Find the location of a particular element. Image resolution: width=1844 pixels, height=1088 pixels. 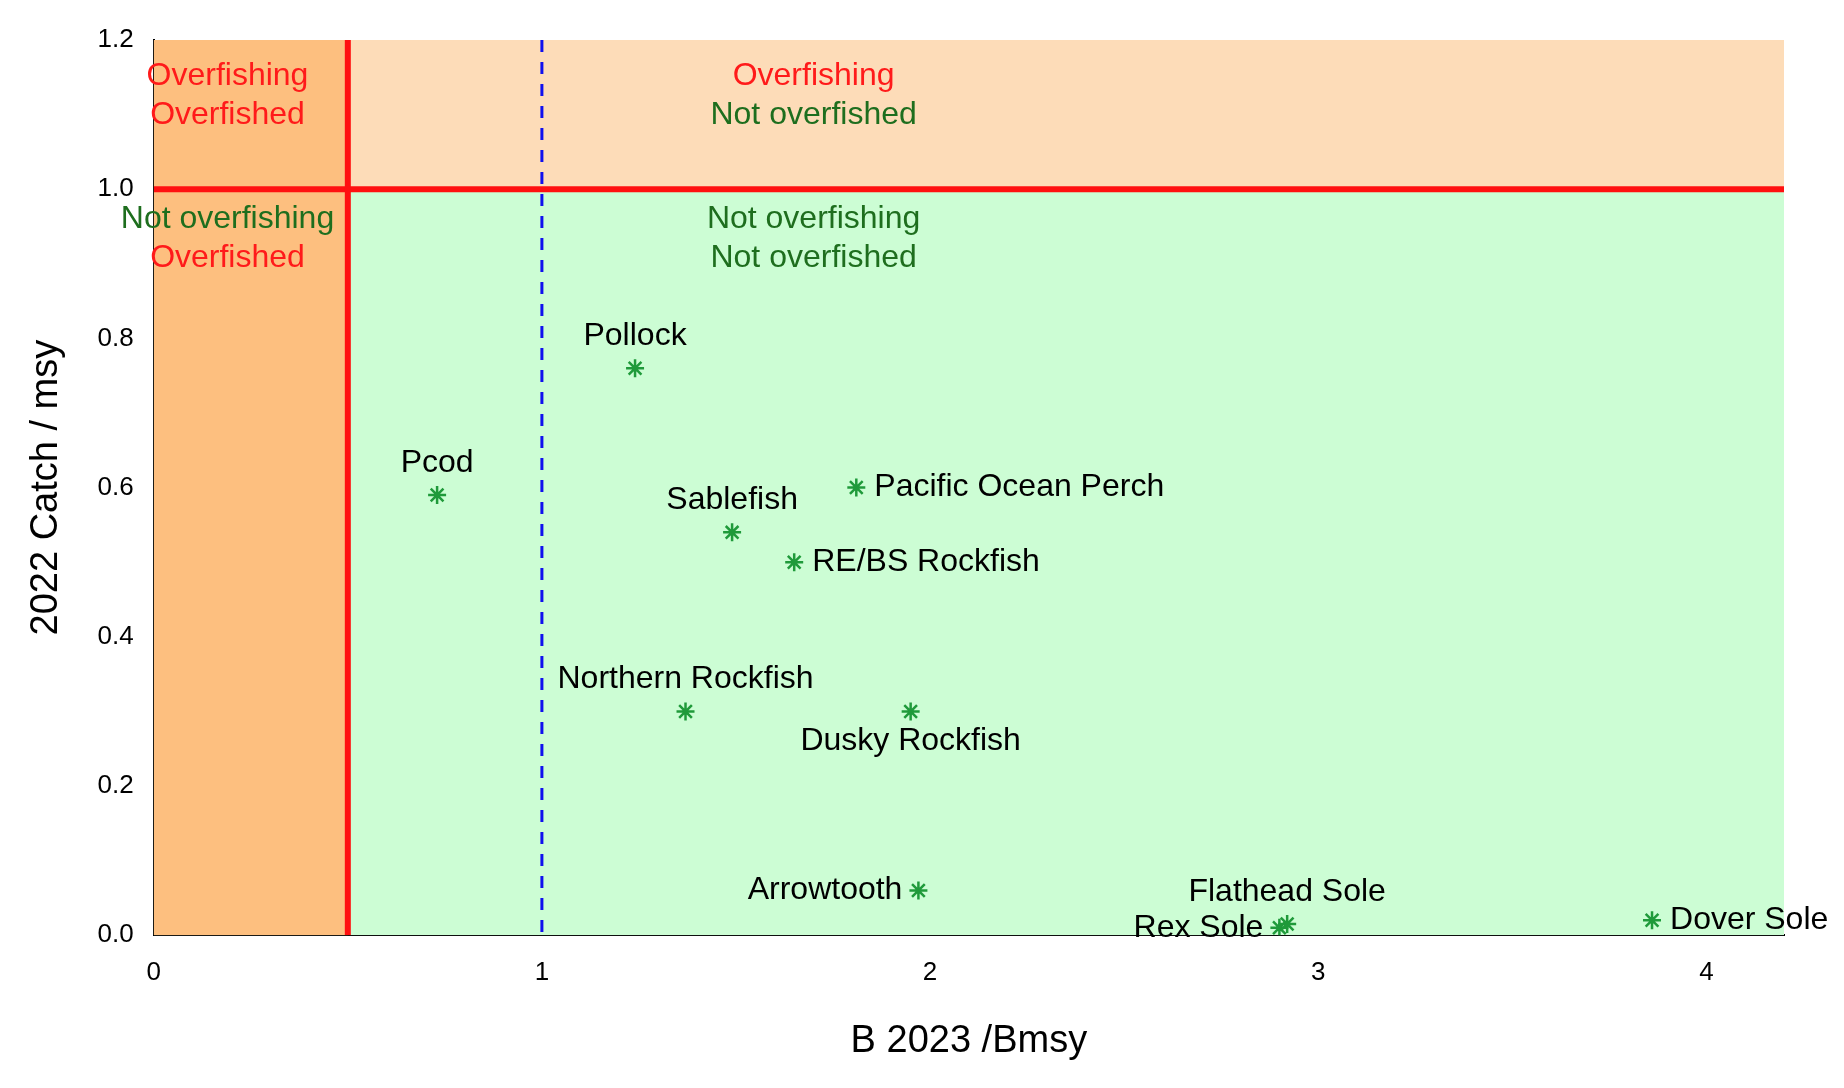

series-label: RE/BS Rockfish is located at coordinates (926, 560).